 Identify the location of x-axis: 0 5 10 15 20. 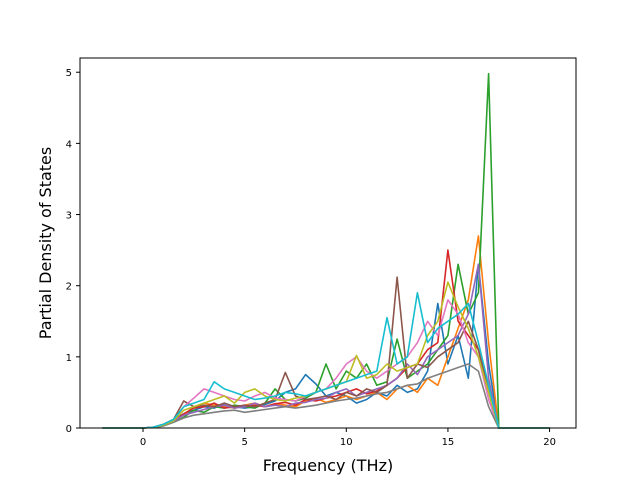
(348, 438).